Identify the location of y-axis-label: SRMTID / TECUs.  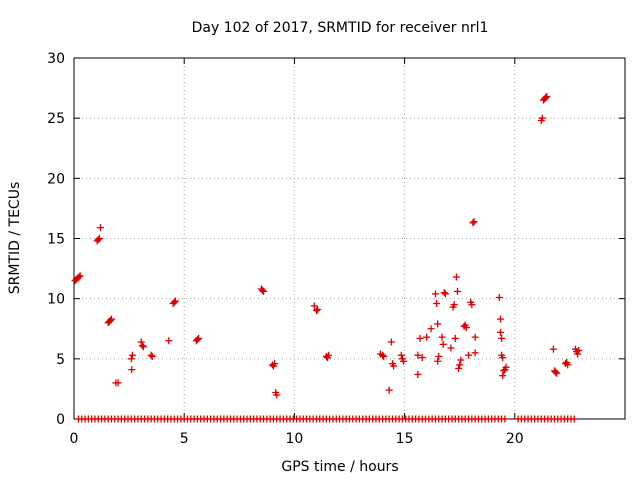
(15, 238).